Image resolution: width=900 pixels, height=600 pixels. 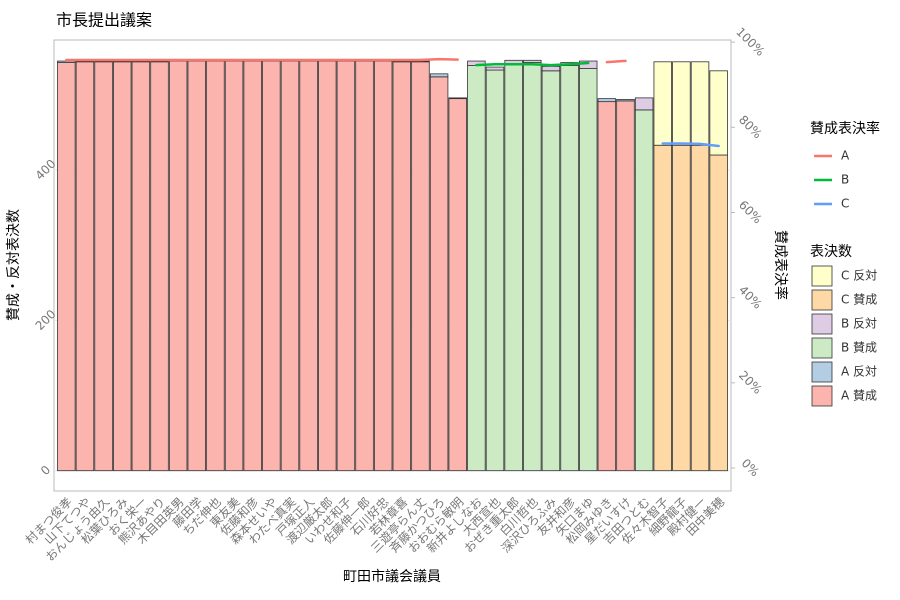 I want to click on x-axis-title: 町田市議会議員, so click(x=392, y=576).